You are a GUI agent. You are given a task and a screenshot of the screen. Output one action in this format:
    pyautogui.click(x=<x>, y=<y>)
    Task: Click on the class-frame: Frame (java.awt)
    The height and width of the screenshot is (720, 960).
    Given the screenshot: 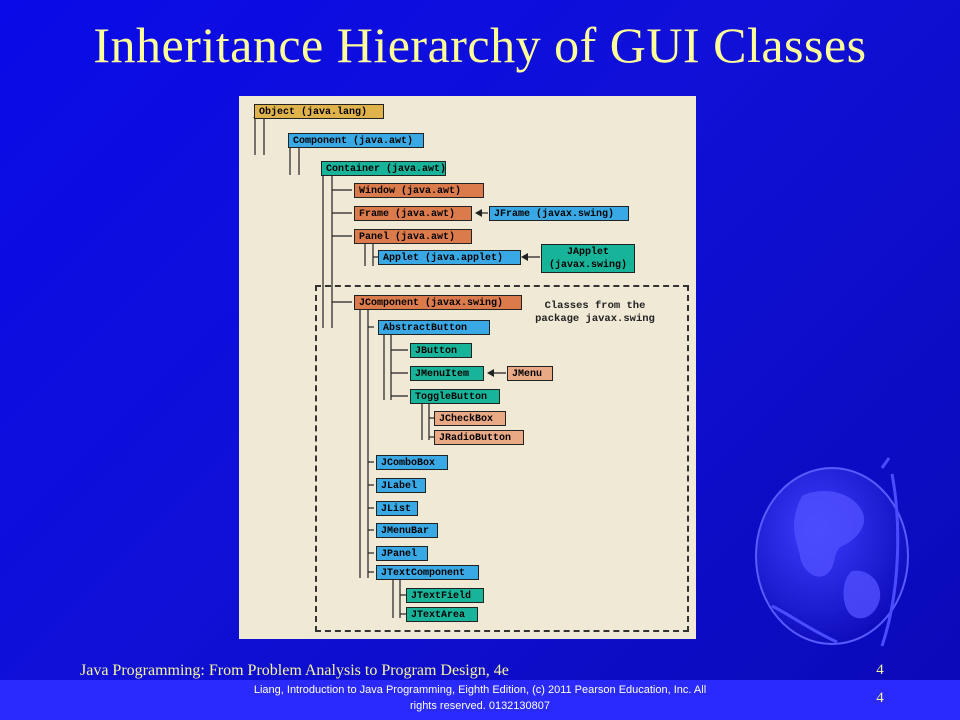 What is the action you would take?
    pyautogui.click(x=413, y=213)
    